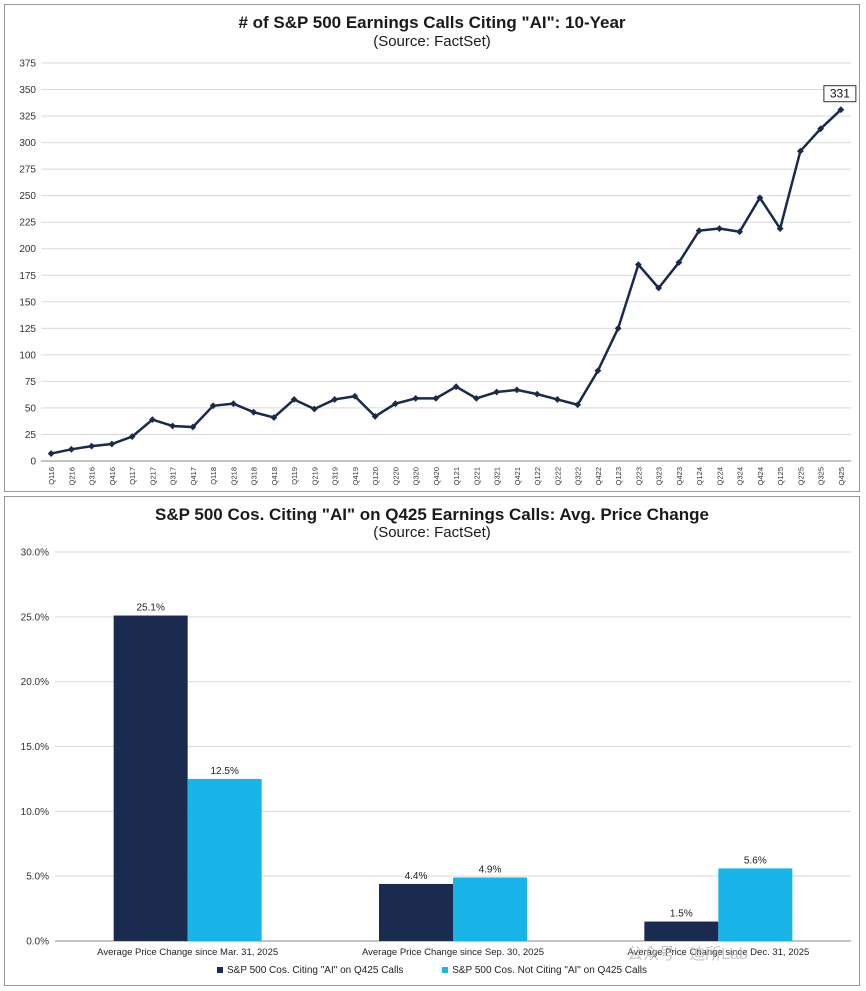 The image size is (866, 991). Describe the element at coordinates (355, 476) in the screenshot. I see `x-tick-label: Q419` at that location.